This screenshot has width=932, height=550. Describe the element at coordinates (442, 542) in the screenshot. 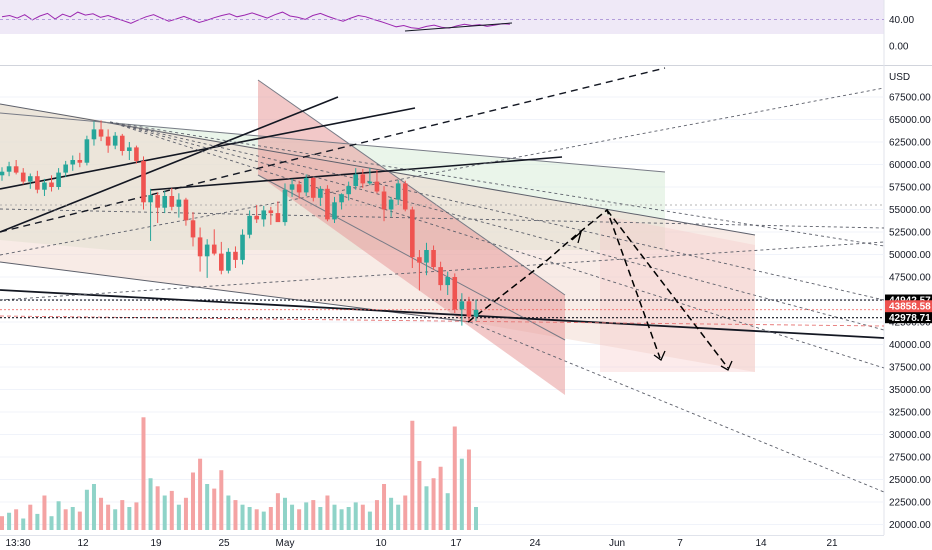

I see `time-axis: 13:30 12 19 25 May 10 17 24 Jun 7 14 21` at that location.